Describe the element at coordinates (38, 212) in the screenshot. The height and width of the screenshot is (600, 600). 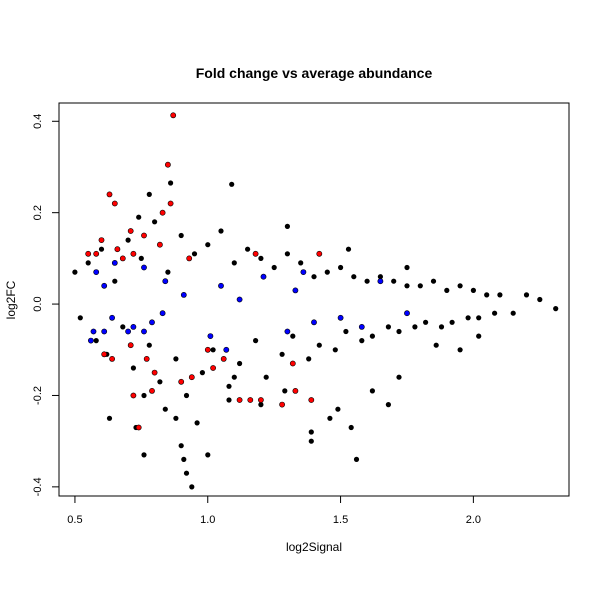
I see `y-tick-label: 0.2` at that location.